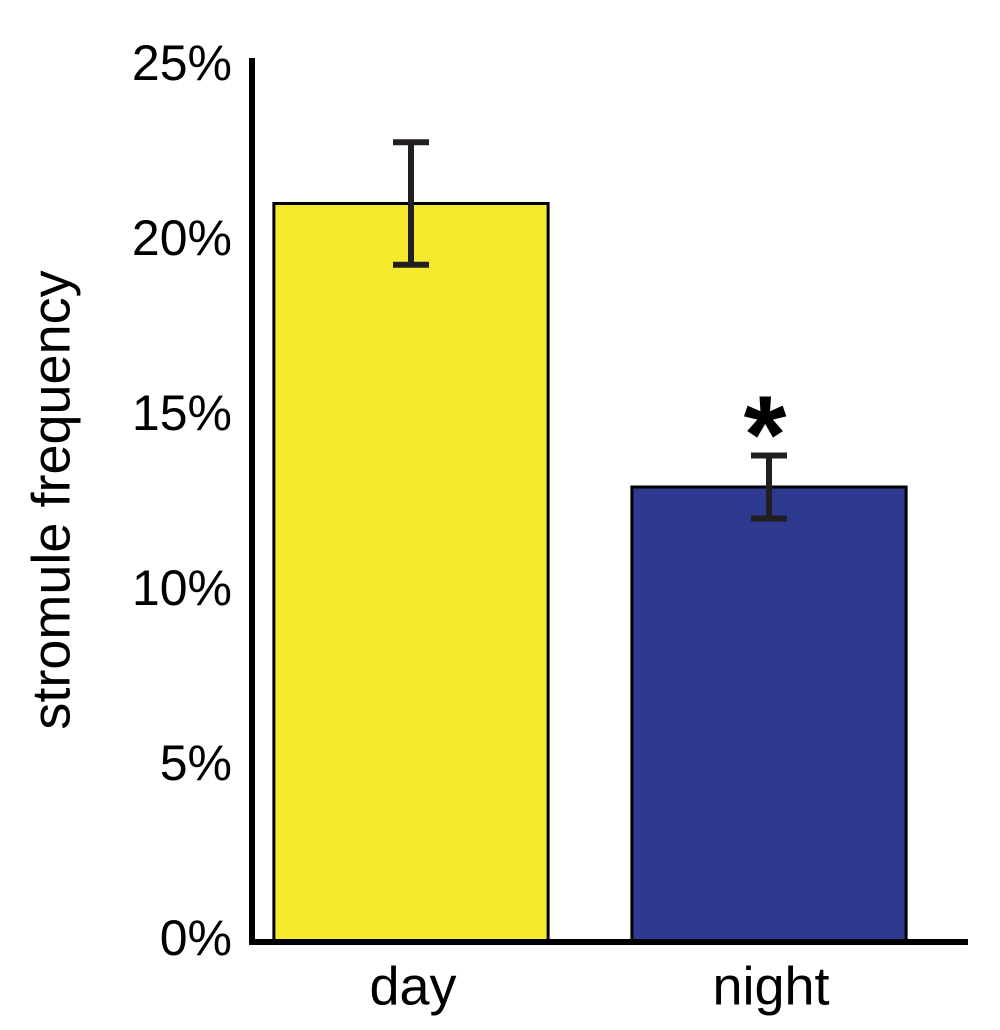 This screenshot has height=1030, width=1000. Describe the element at coordinates (412, 986) in the screenshot. I see `x-tick-label: day` at that location.